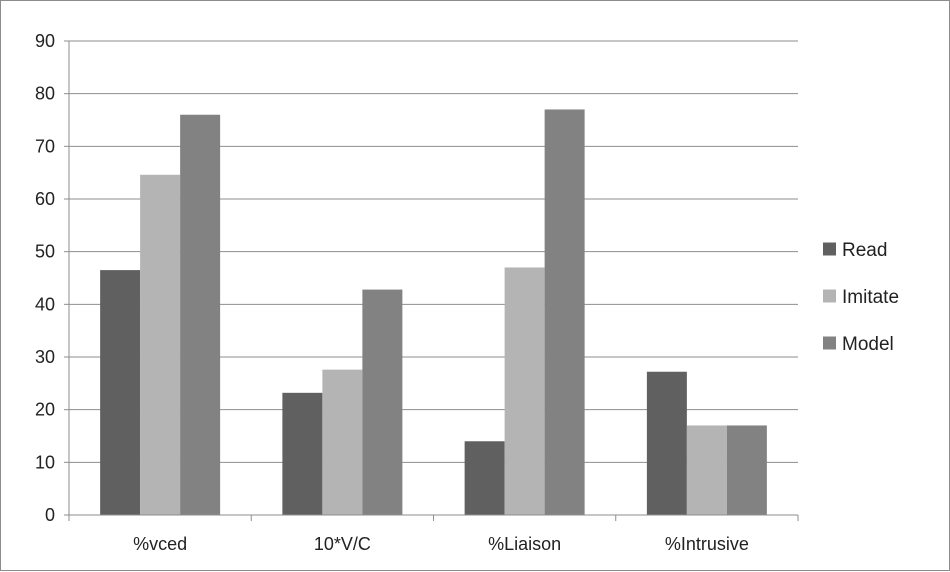 The height and width of the screenshot is (572, 950). I want to click on legend-swatch-imitate, so click(829, 296).